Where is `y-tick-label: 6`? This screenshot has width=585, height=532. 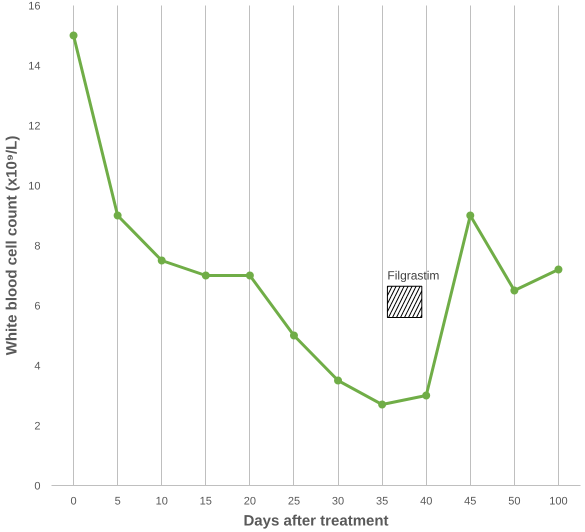
y-tick-label: 6 is located at coordinates (37, 306).